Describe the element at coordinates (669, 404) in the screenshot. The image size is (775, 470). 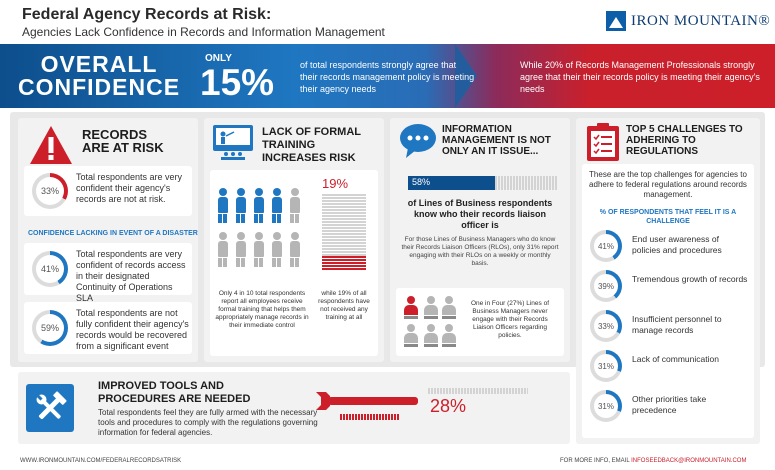
I see `challenge-label: Other priorities take precedence` at that location.